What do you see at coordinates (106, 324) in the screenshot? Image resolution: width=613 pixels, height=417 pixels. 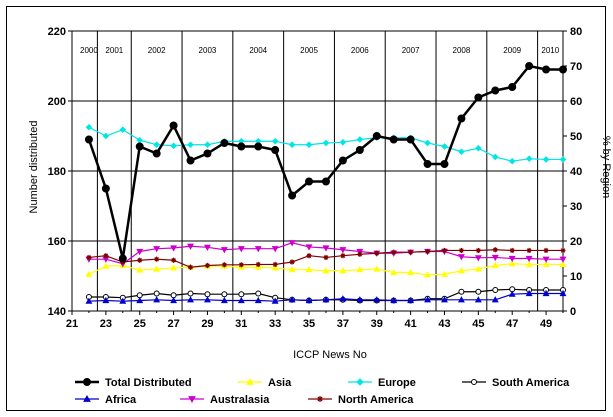 I see `x-tick-label: 23` at bounding box center [106, 324].